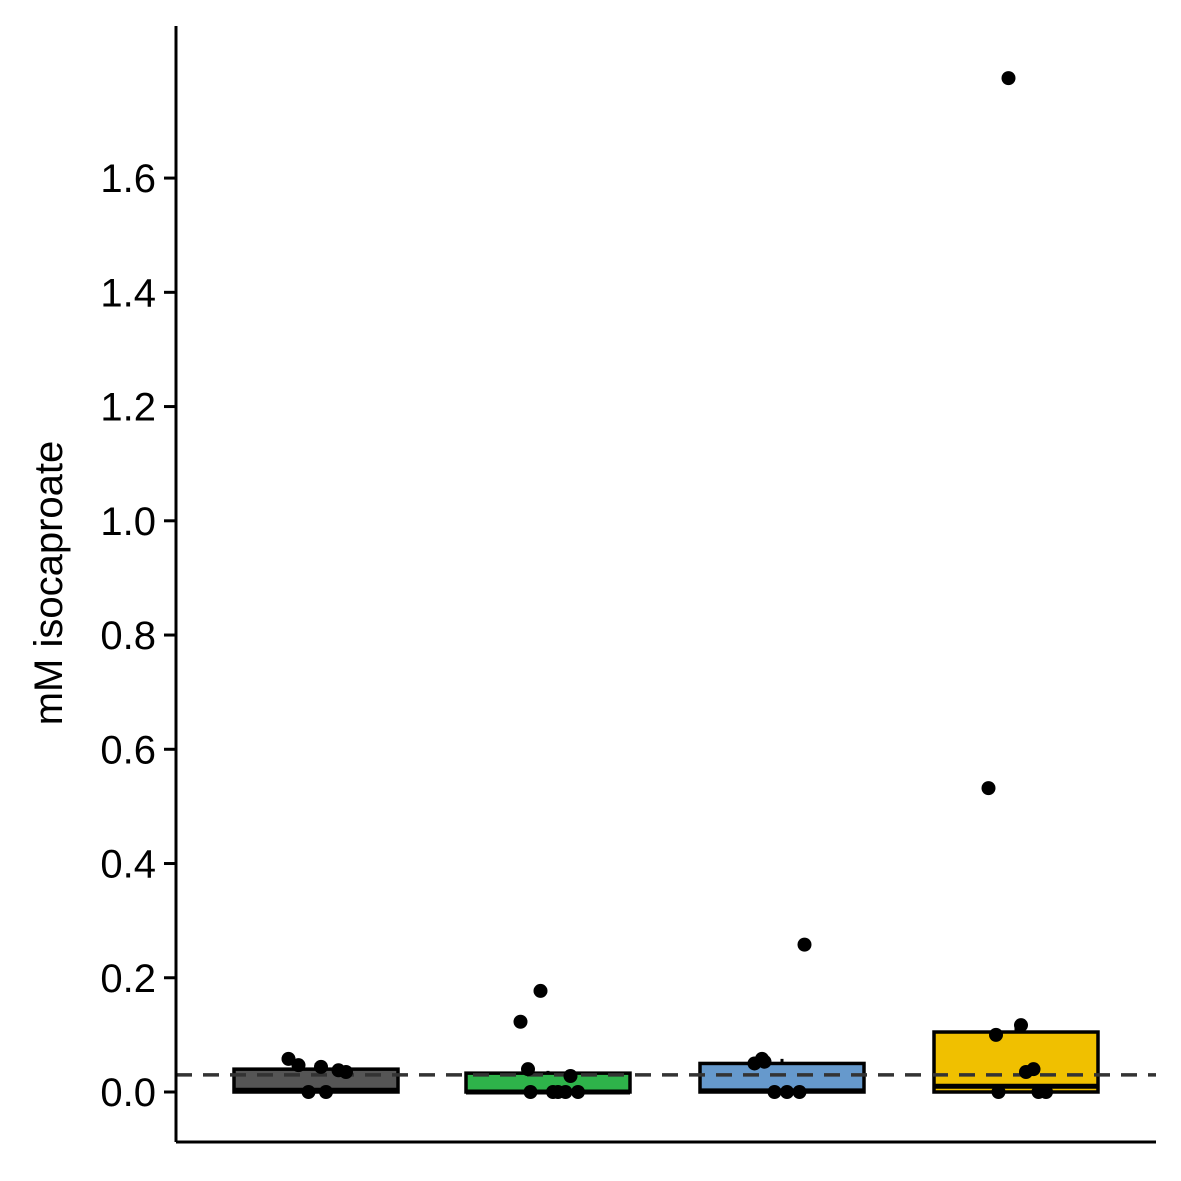  Describe the element at coordinates (1016, 1062) in the screenshot. I see `box` at that location.